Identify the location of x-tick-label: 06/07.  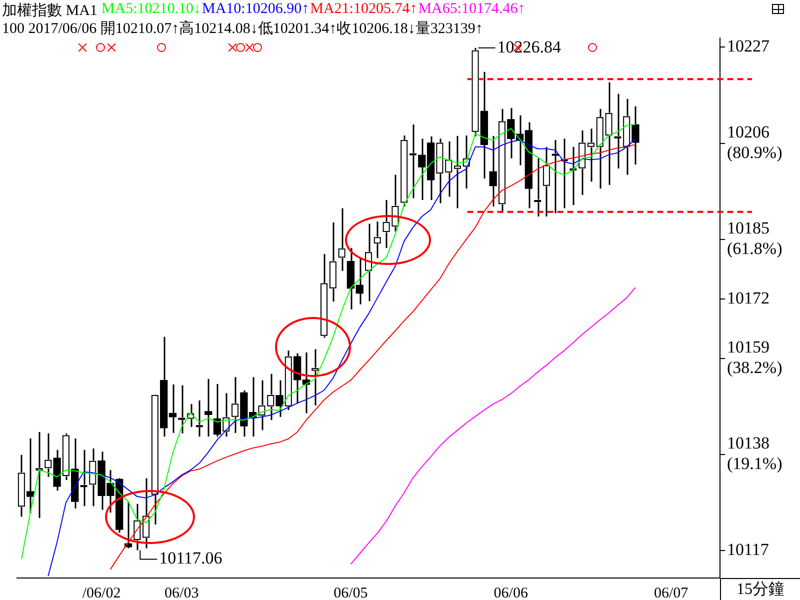
(671, 592).